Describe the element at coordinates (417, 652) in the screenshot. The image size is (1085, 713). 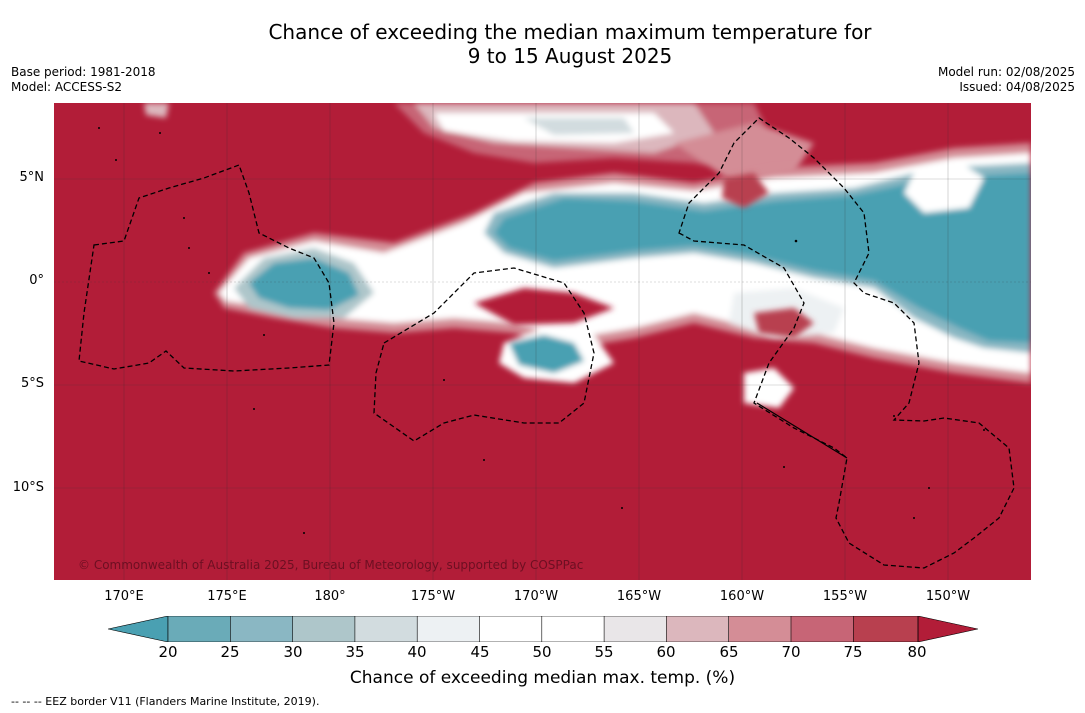
I see `colorbar-tick-40: 40` at that location.